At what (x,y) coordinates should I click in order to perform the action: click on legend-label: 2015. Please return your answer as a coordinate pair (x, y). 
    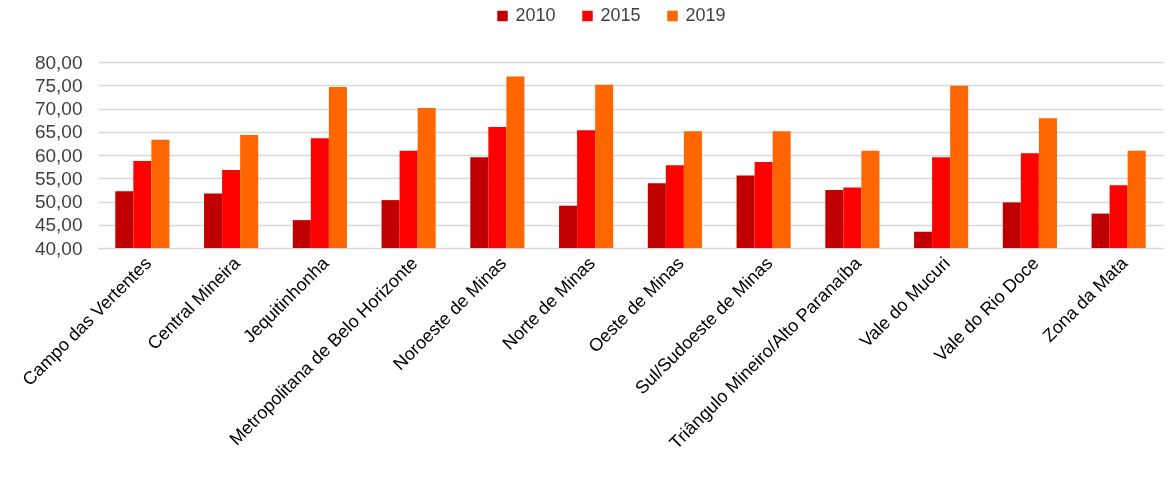
    Looking at the image, I should click on (620, 15).